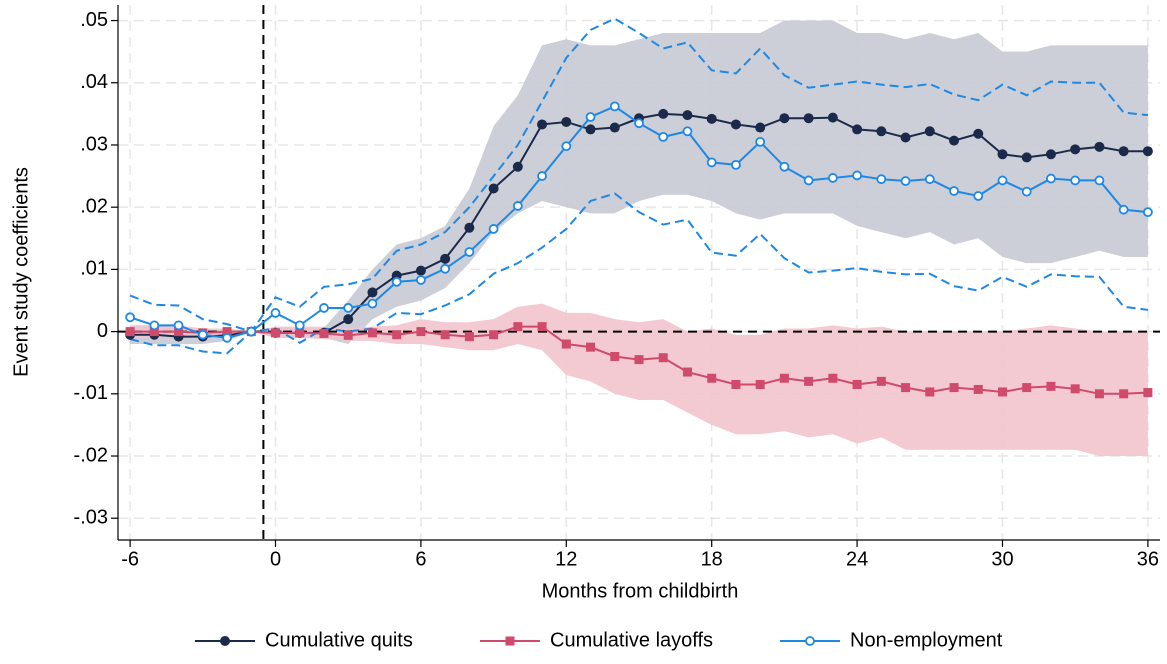 The height and width of the screenshot is (664, 1167). What do you see at coordinates (21, 272) in the screenshot?
I see `y-axis-title: Event study coefficients` at bounding box center [21, 272].